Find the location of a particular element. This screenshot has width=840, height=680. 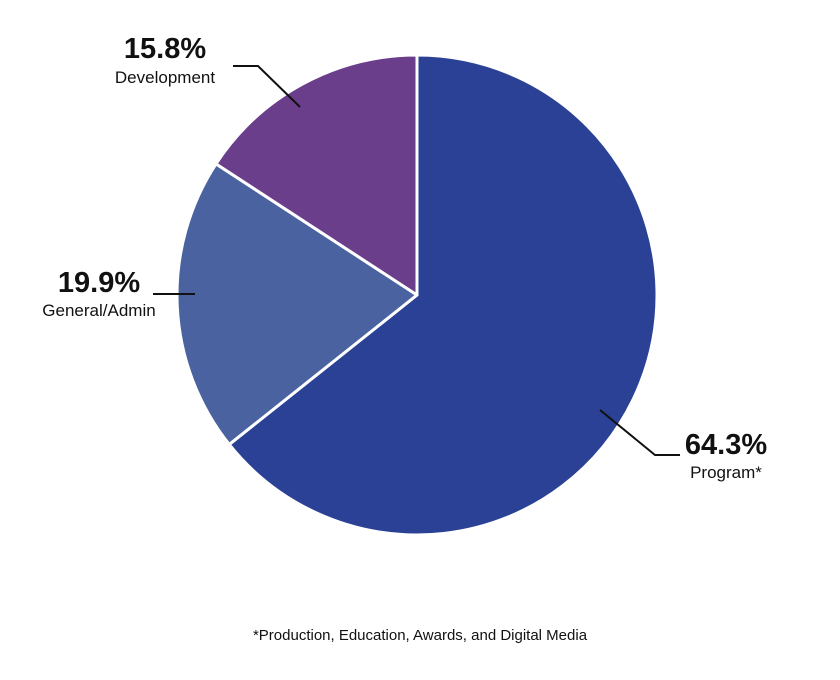

slice-value-label-development: 15.8% is located at coordinates (165, 49).